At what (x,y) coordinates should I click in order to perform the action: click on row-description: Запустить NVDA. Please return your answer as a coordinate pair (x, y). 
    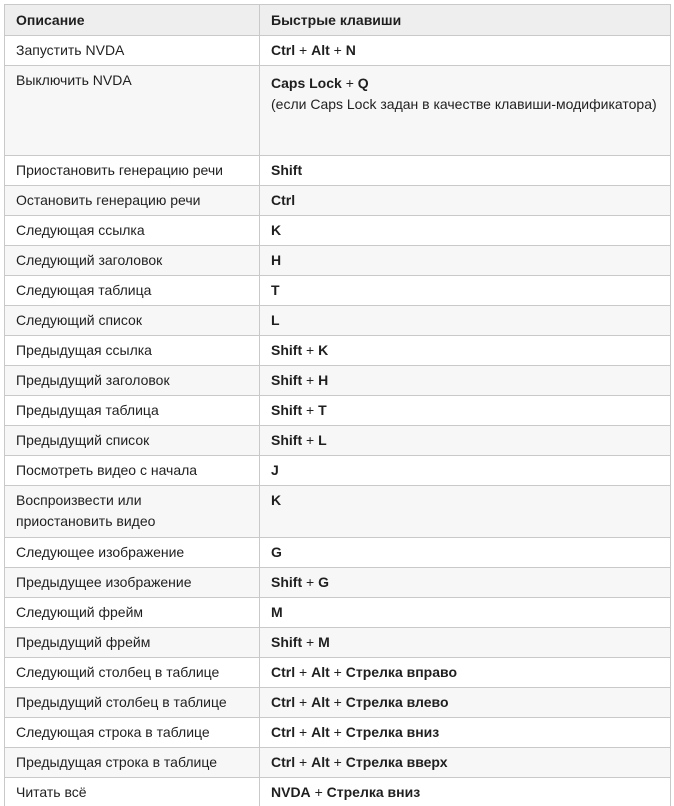
    Looking at the image, I should click on (132, 50).